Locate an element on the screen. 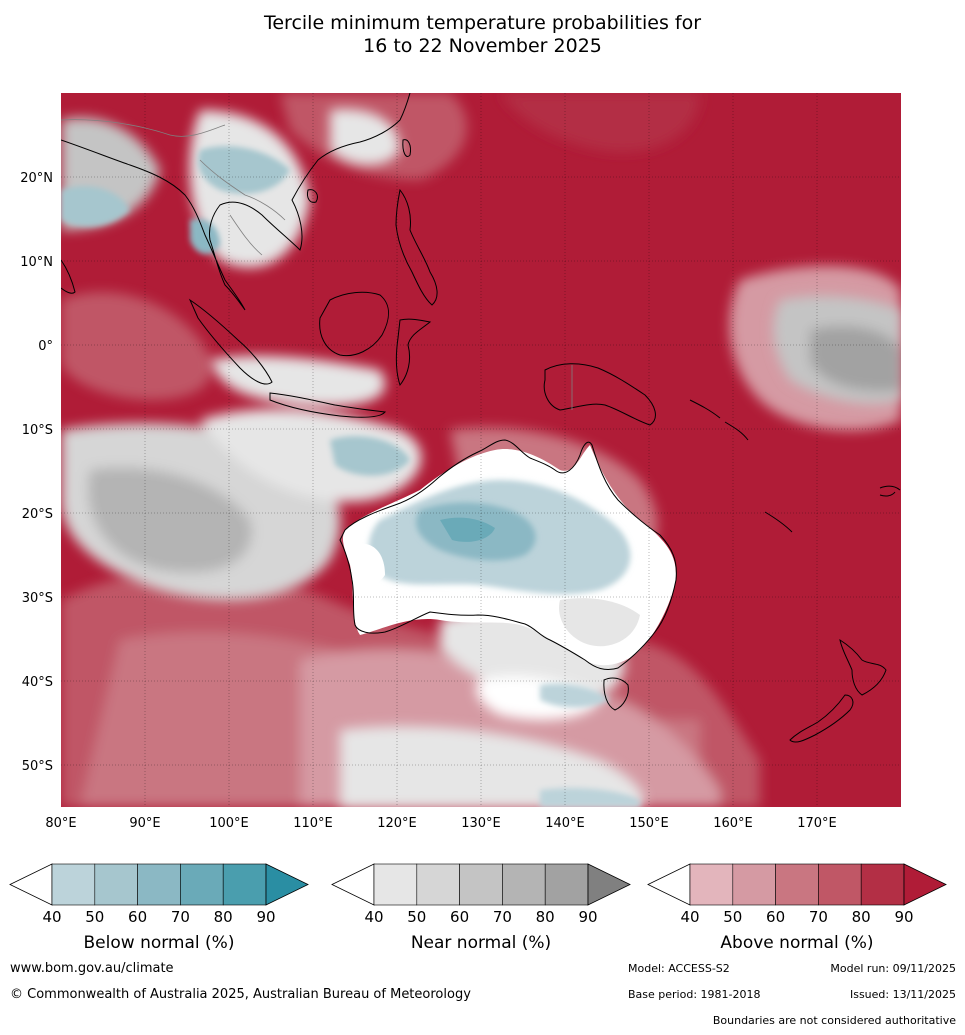 This screenshot has height=1035, width=965. lat-label: 40°S is located at coordinates (37, 682).